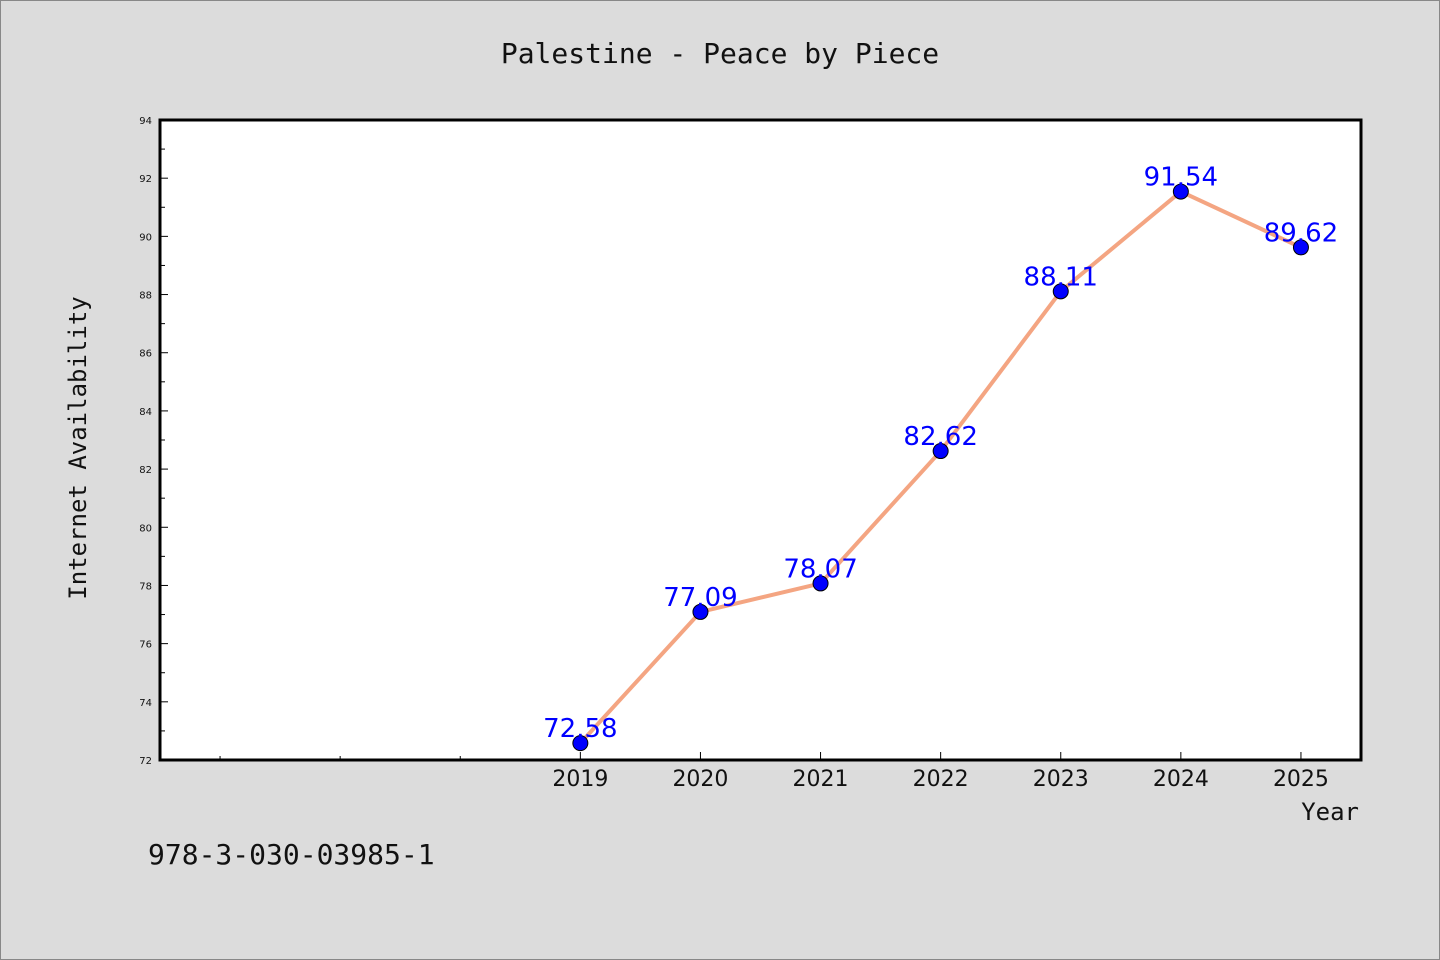 This screenshot has height=960, width=1440. I want to click on x-tick-label: 2025, so click(1301, 779).